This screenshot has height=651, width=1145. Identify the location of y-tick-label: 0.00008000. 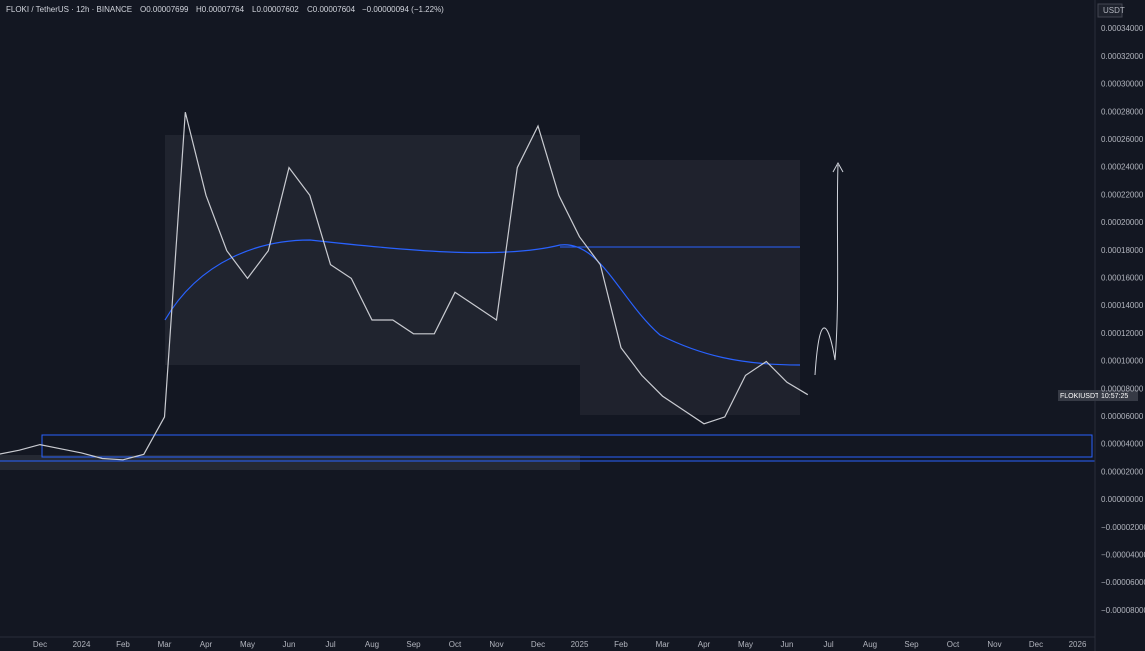
(1122, 388).